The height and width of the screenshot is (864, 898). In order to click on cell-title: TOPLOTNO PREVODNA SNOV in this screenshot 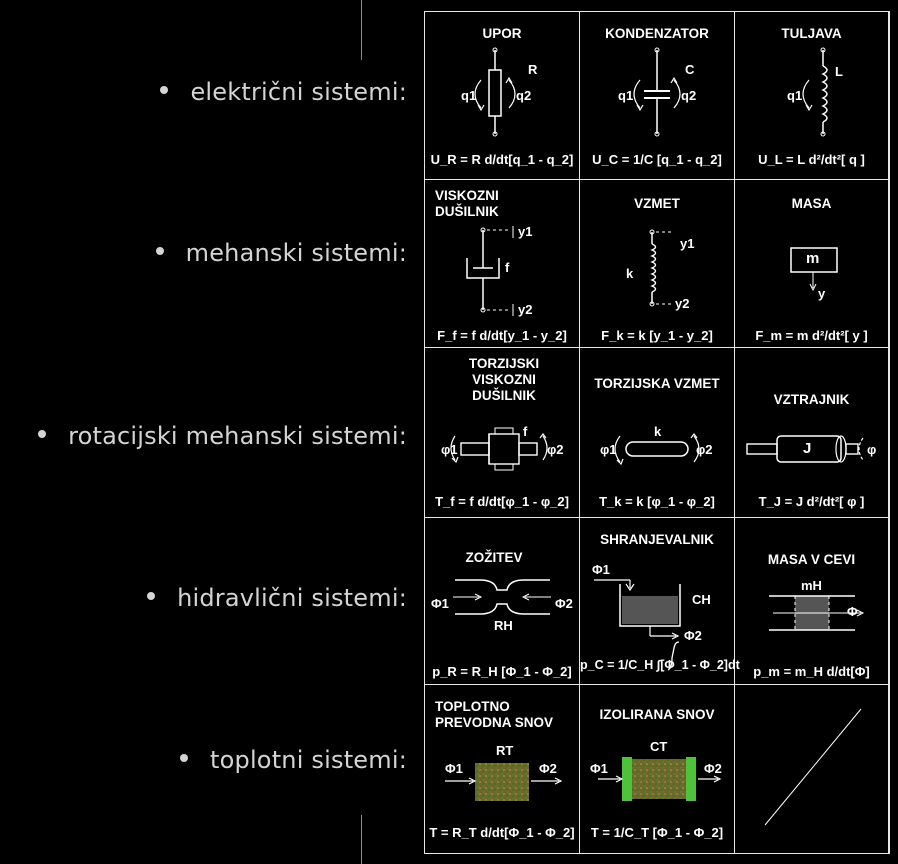, I will do `click(494, 714)`.